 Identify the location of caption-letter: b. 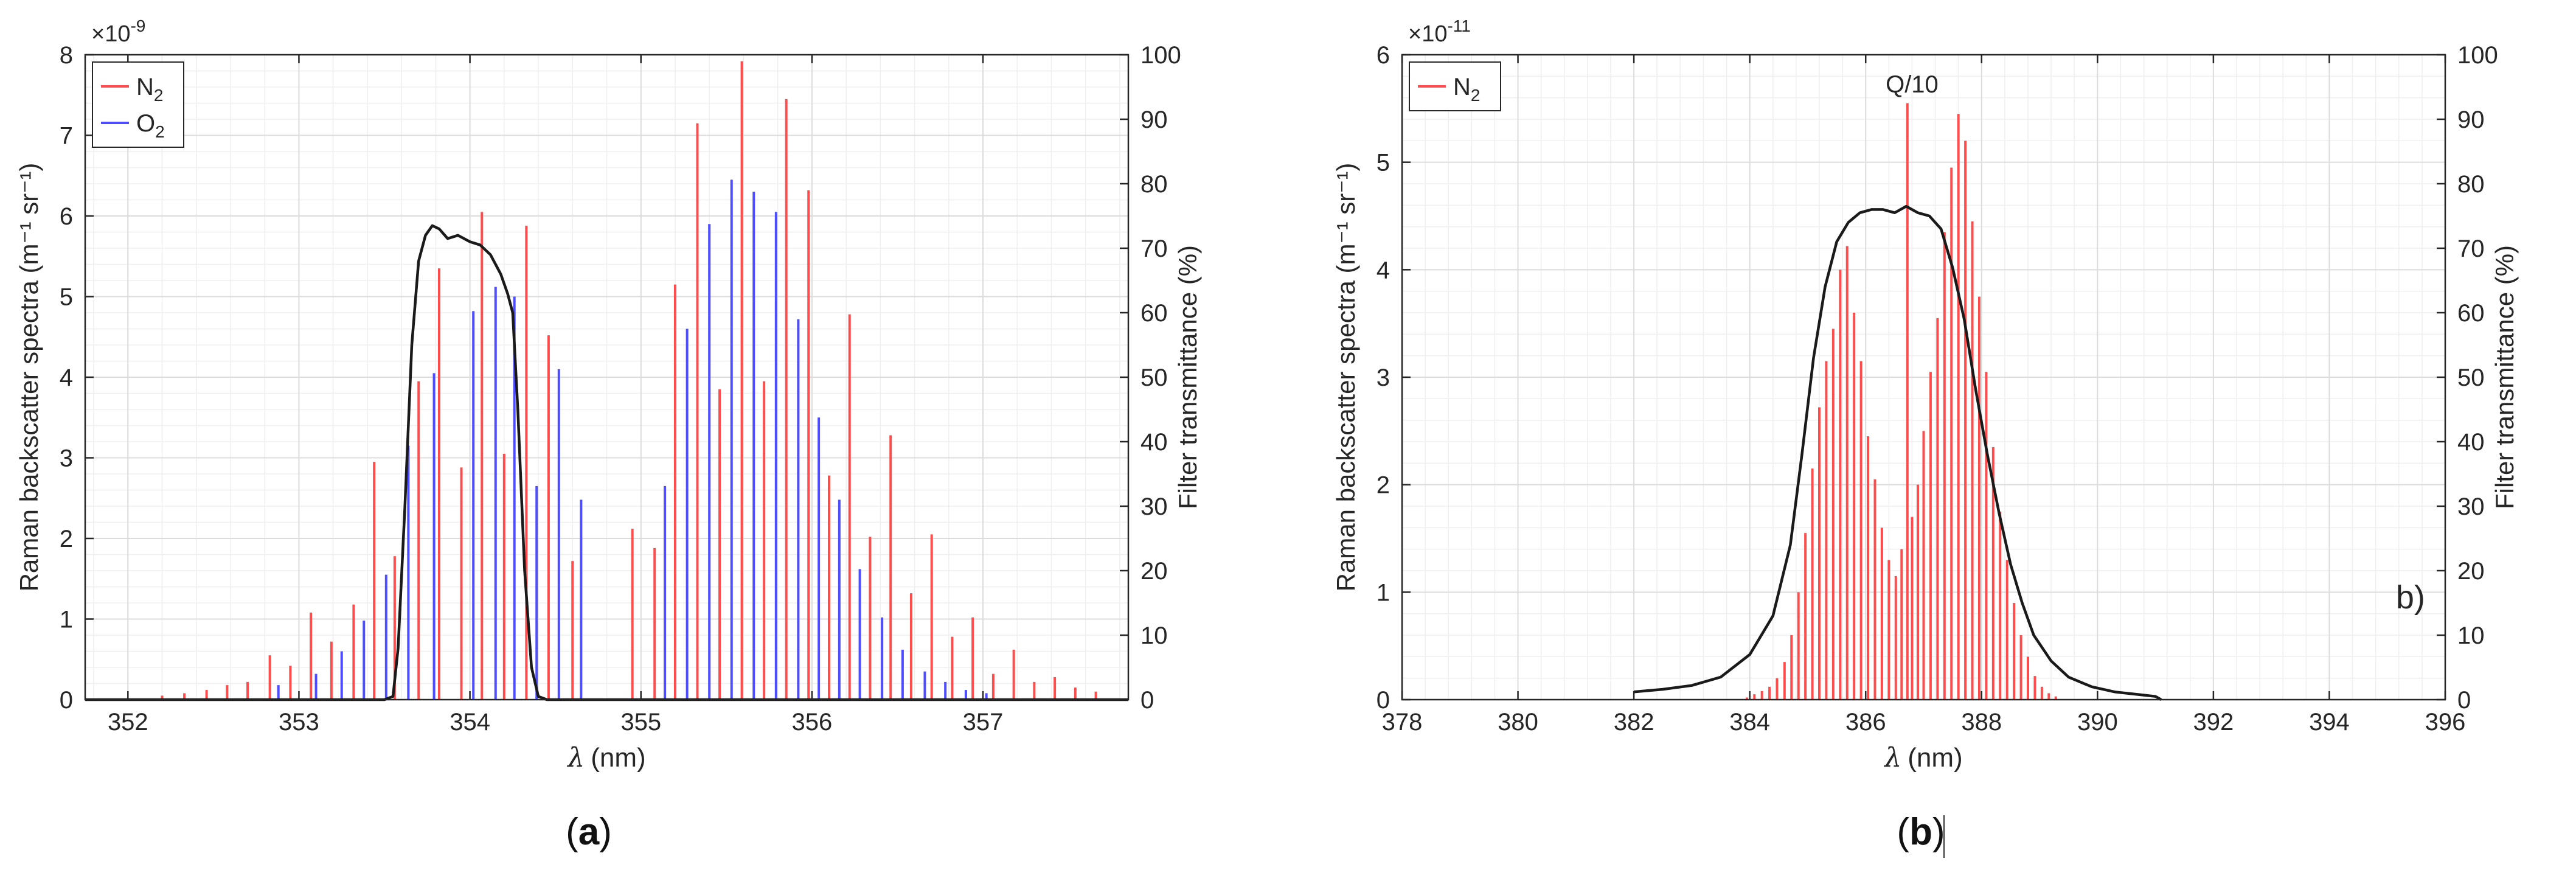
(1920, 832).